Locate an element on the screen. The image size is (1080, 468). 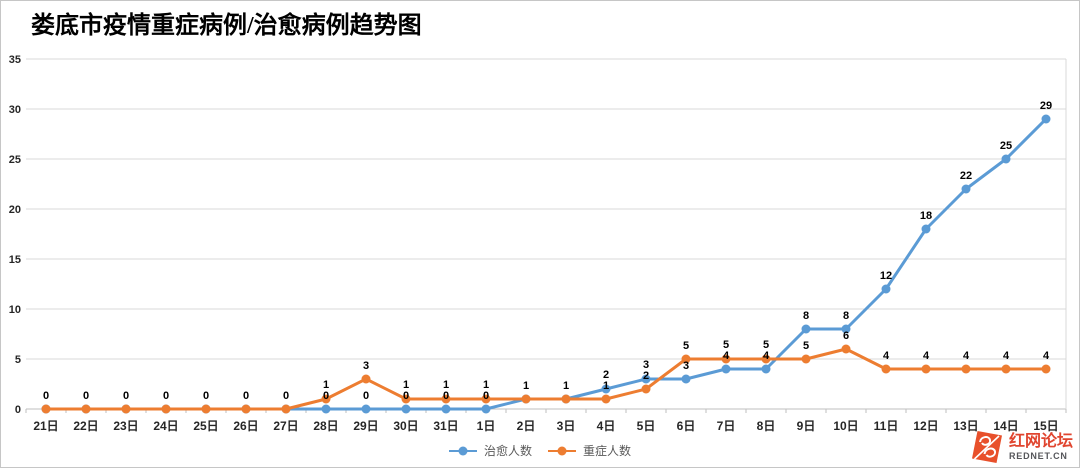
svg-text: 29 is located at coordinates (1046, 106).